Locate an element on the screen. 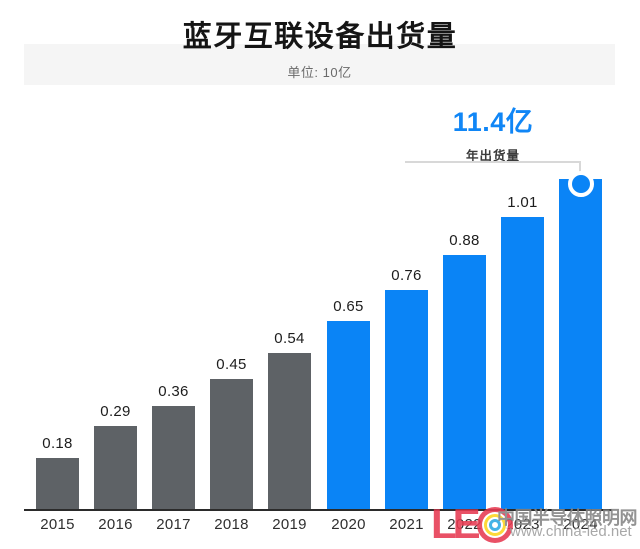 This screenshot has width=640, height=549. x-label-2018: 2018 is located at coordinates (231, 524).